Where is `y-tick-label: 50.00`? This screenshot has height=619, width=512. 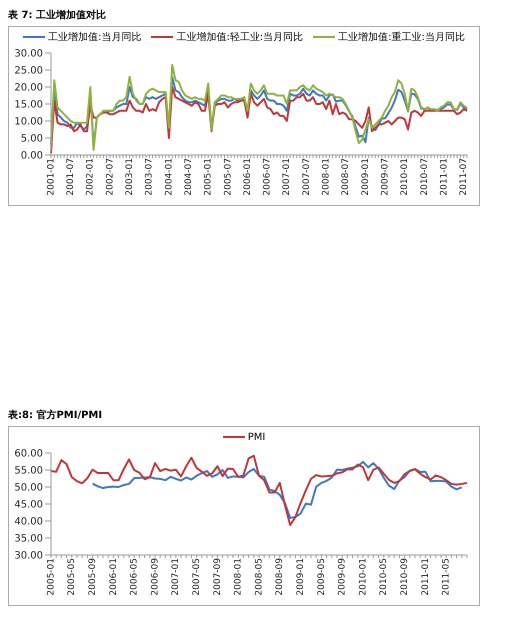 y-tick-label: 50.00 is located at coordinates (28, 488).